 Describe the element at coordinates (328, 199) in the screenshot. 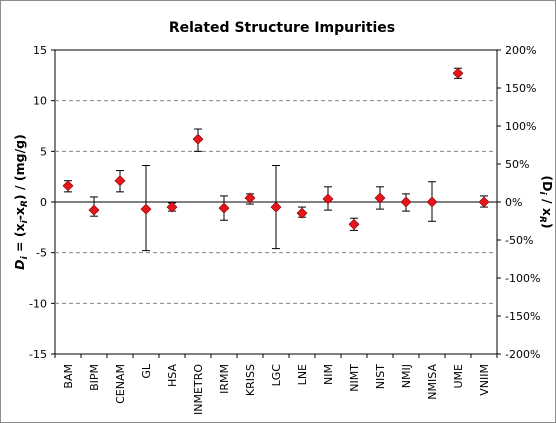

I see `data-point-nim` at that location.